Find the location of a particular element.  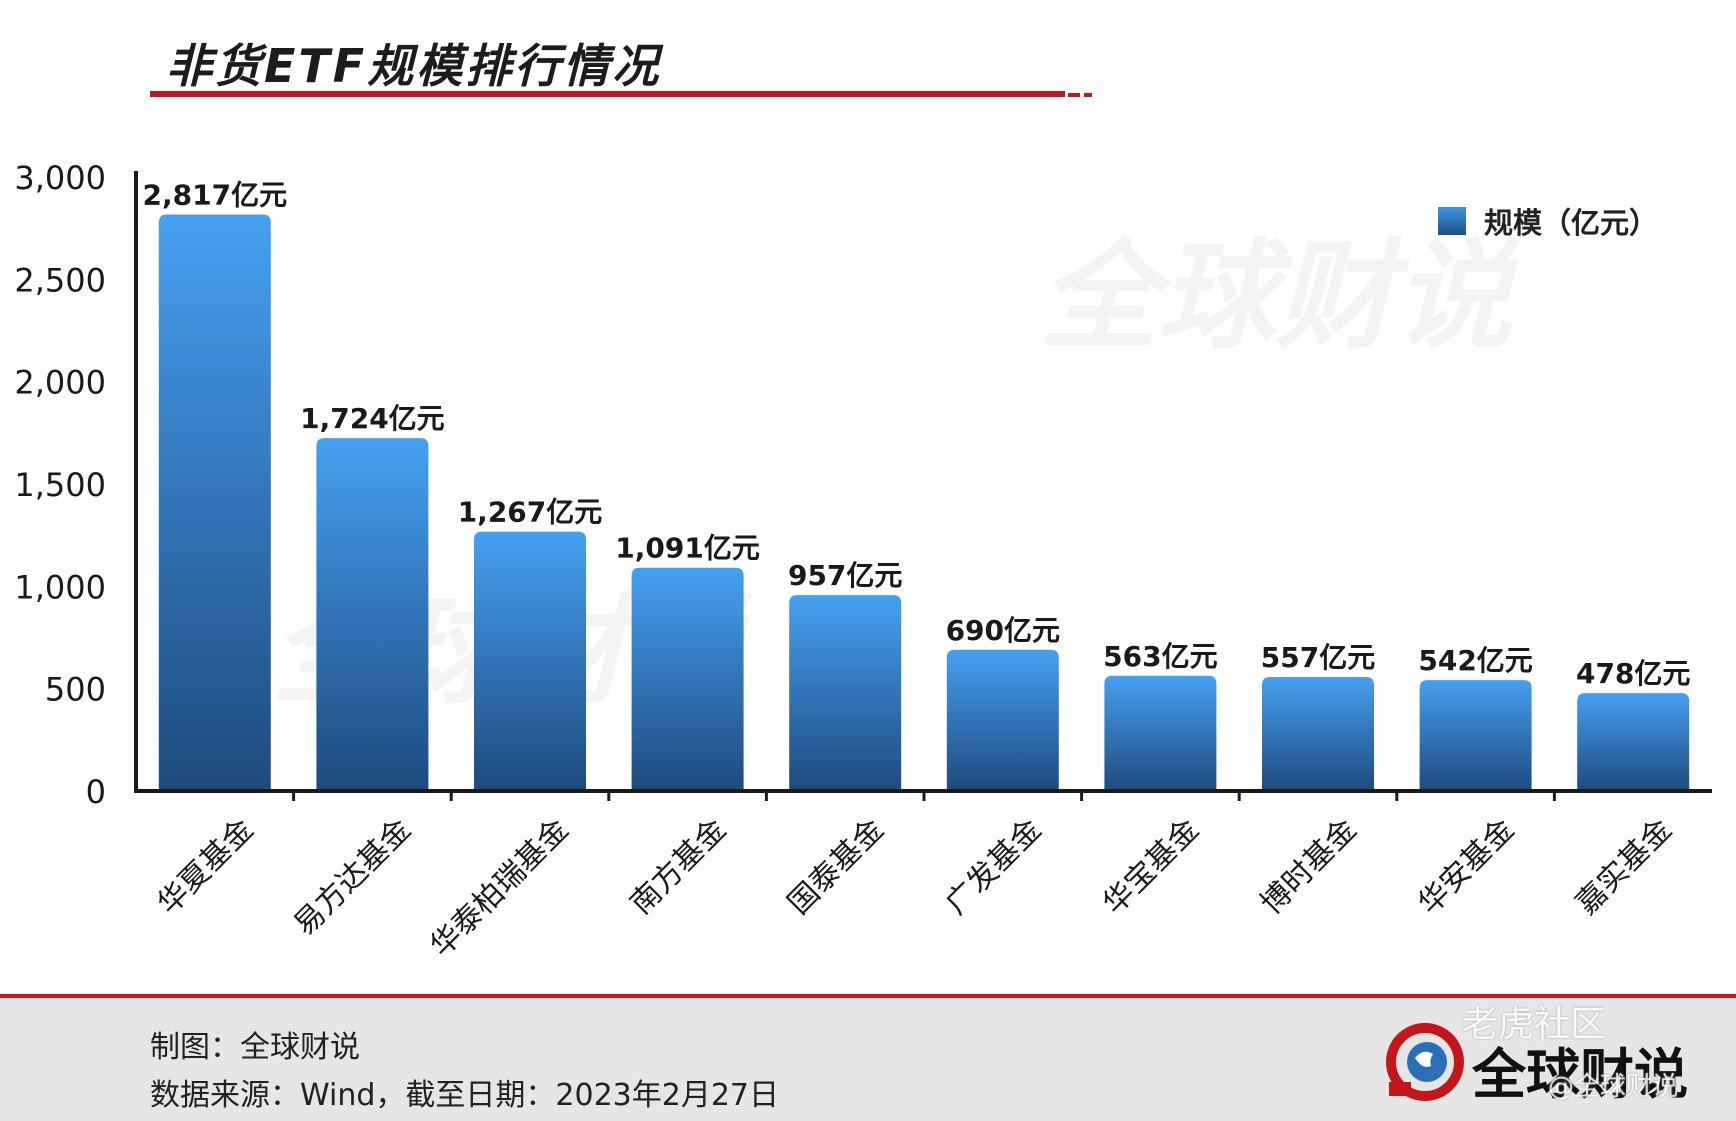

watermark: 全球财说 is located at coordinates (1276, 285).